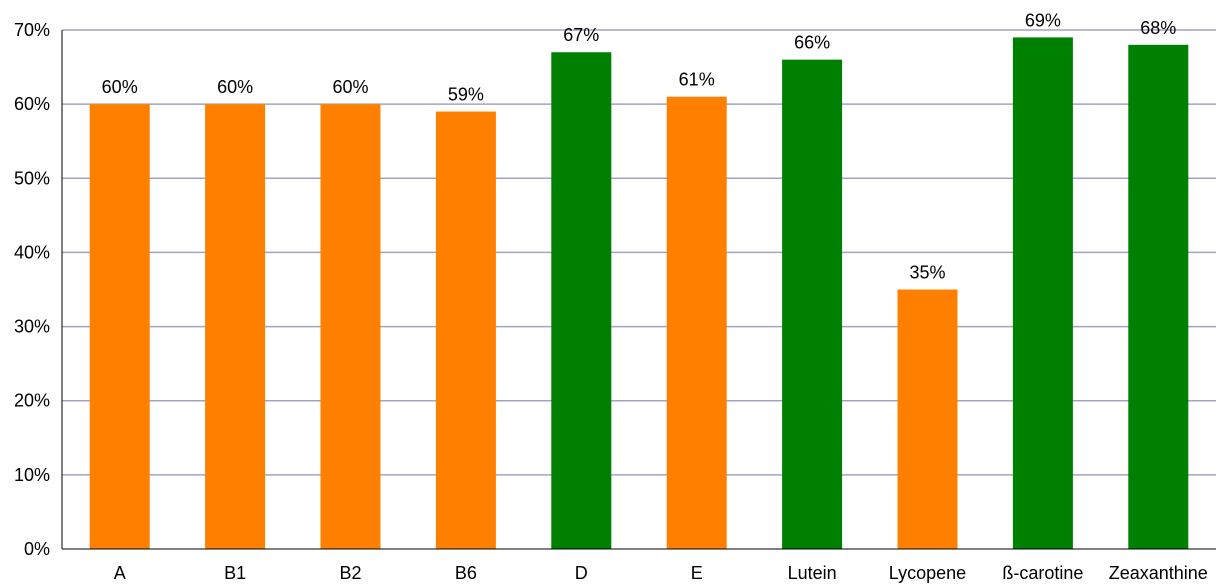 This screenshot has height=588, width=1232. I want to click on x-tick-label: B6, so click(466, 573).